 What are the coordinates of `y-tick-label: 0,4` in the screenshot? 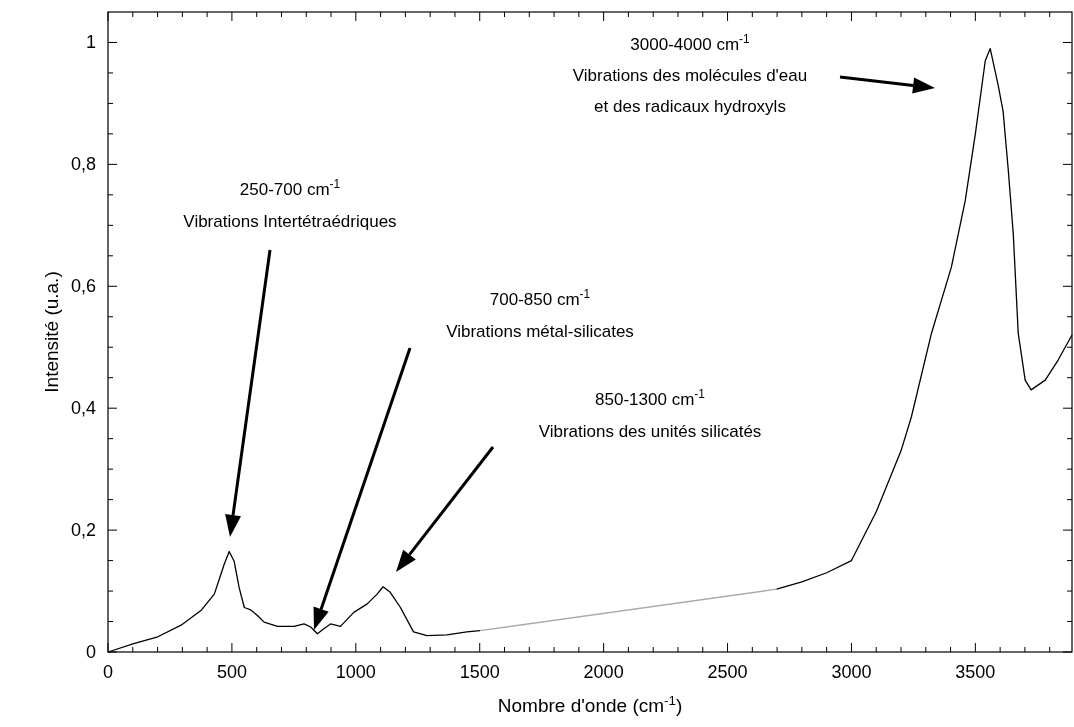 It's located at (83, 408).